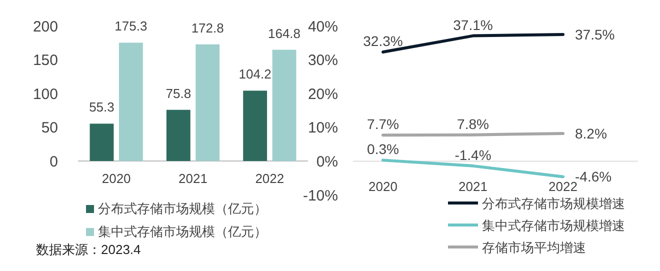 The height and width of the screenshot is (271, 660). Describe the element at coordinates (182, 208) in the screenshot. I see `legend-label: 分布式存储市场规模（亿元）` at that location.